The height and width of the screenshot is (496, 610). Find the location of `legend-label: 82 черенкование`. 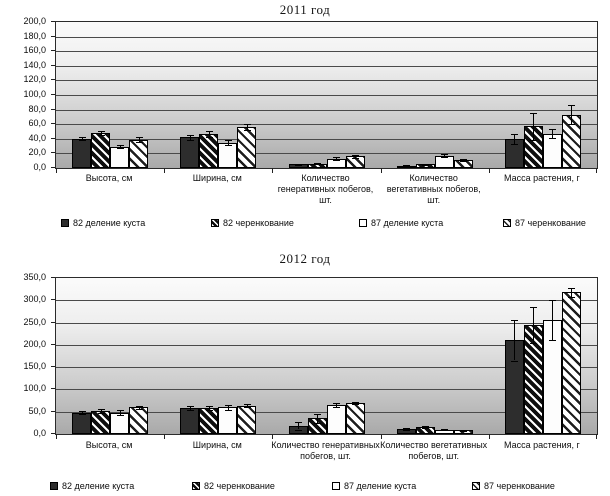

legend-label: 82 черенкование is located at coordinates (258, 223).